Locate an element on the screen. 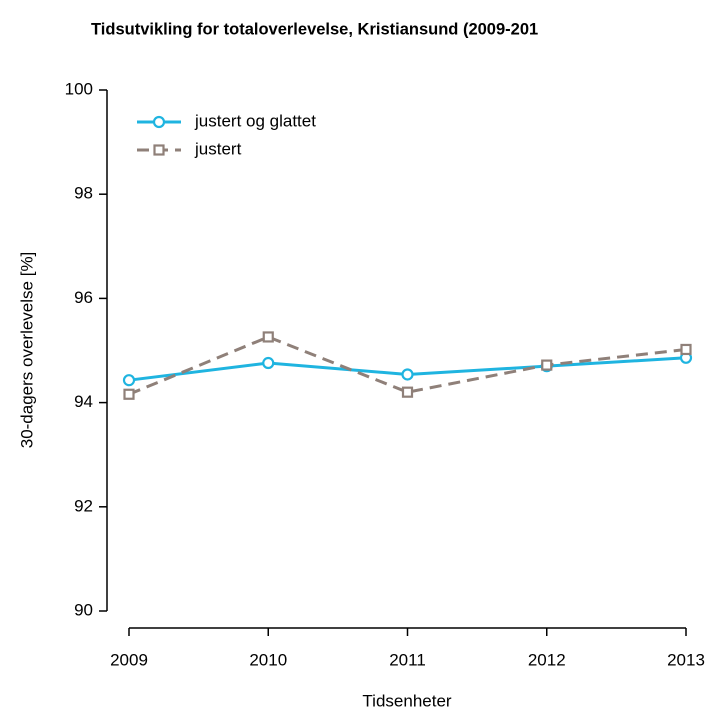 The width and height of the screenshot is (714, 717). y-tick-label: 100 is located at coordinates (79, 88).